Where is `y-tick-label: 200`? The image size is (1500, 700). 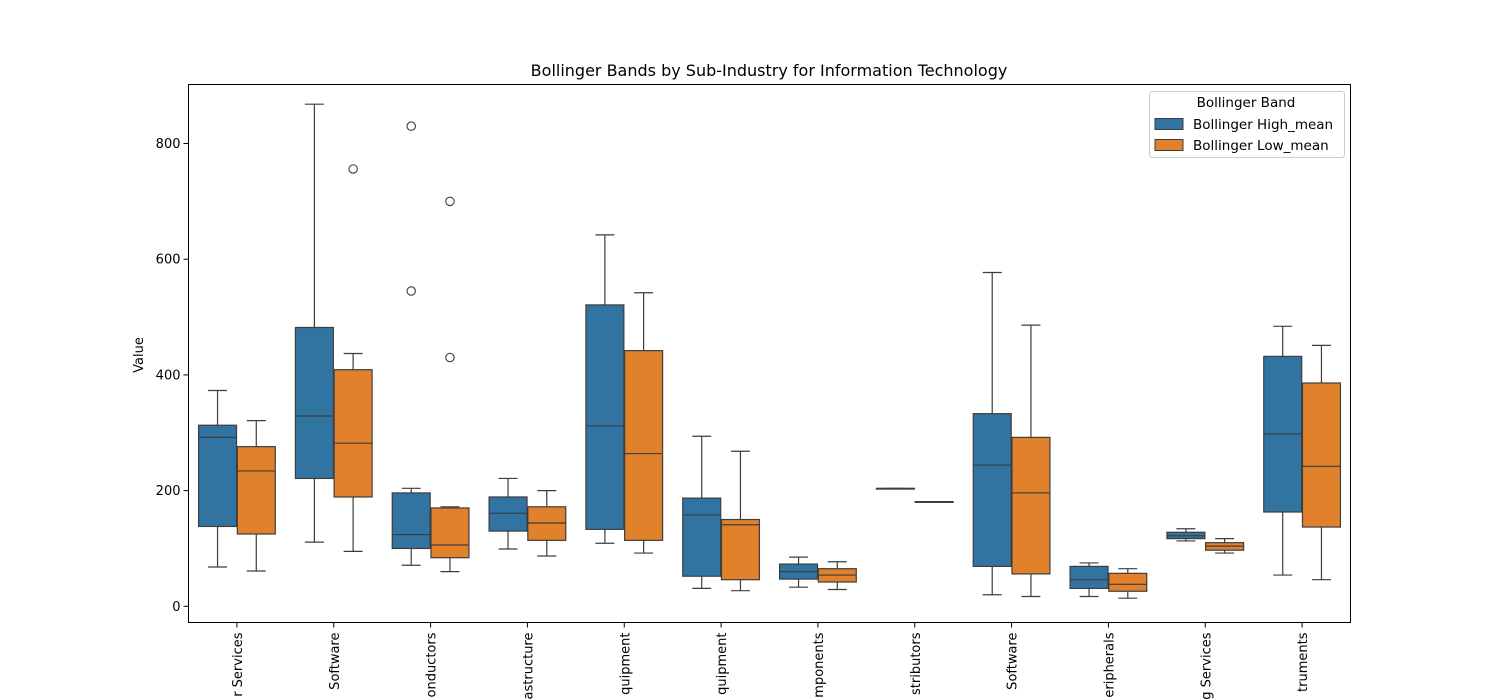
y-tick-label: 200 is located at coordinates (168, 491).